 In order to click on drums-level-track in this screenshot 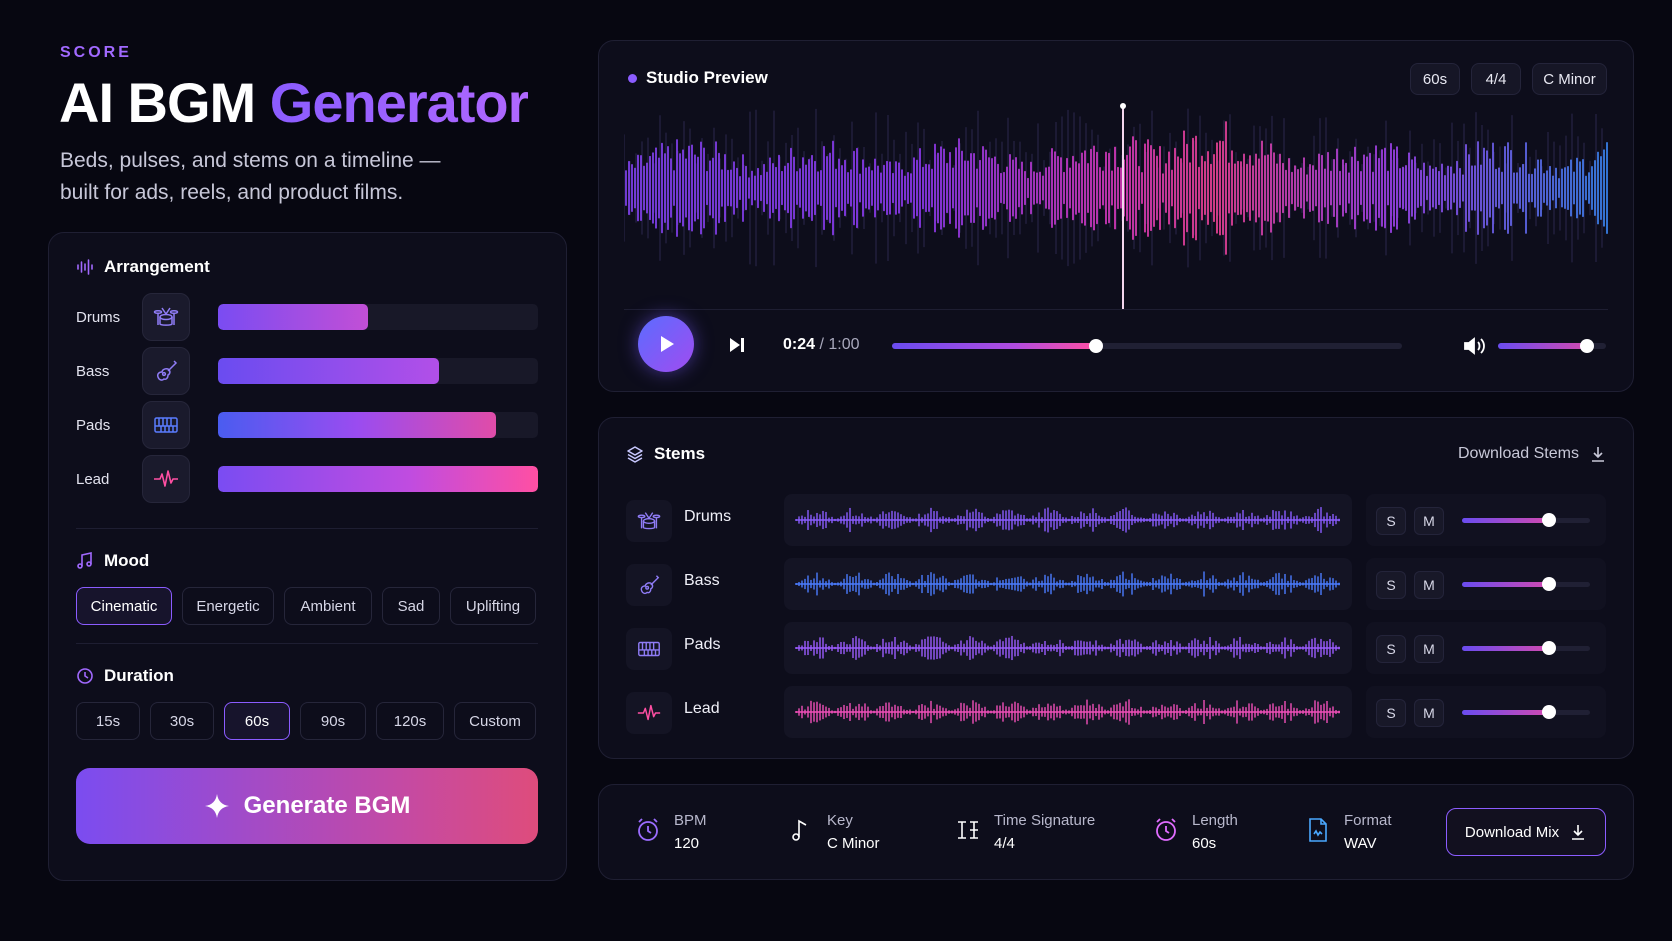, I will do `click(378, 317)`.